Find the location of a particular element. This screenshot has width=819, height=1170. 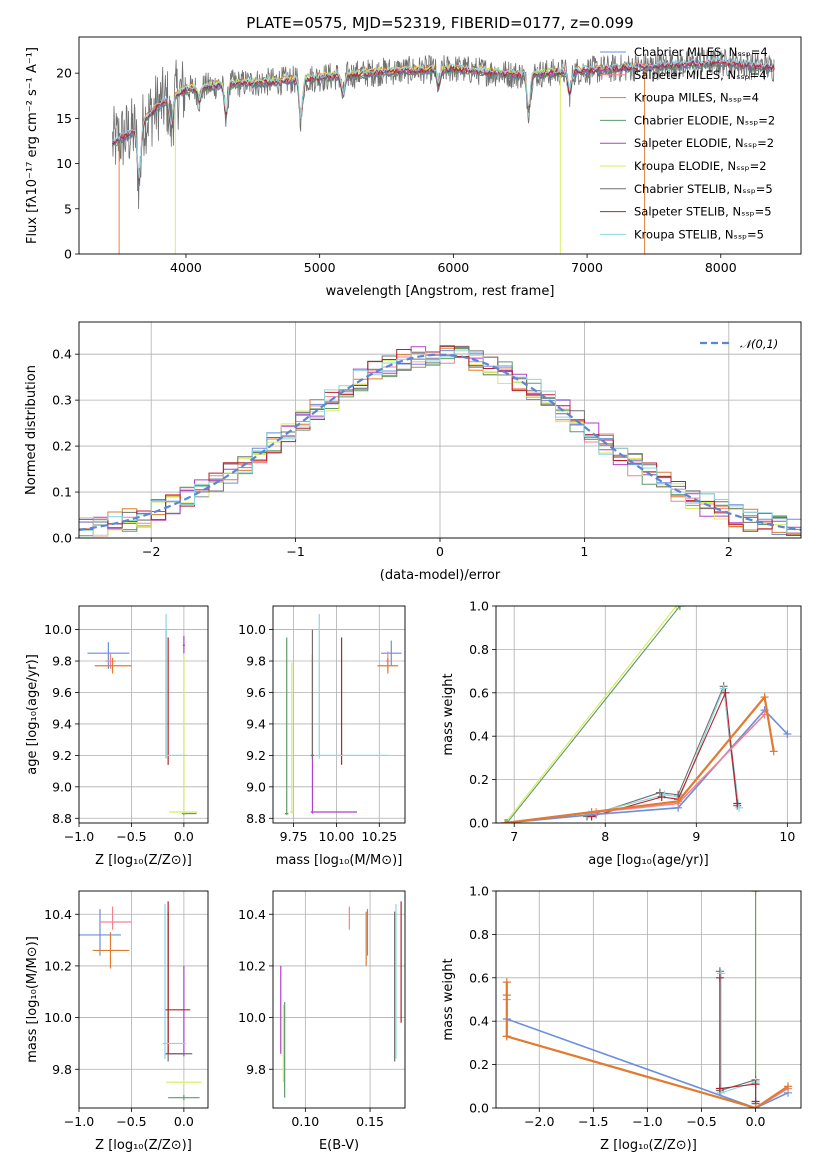

x-tick-label: 0.0 is located at coordinates (184, 836).